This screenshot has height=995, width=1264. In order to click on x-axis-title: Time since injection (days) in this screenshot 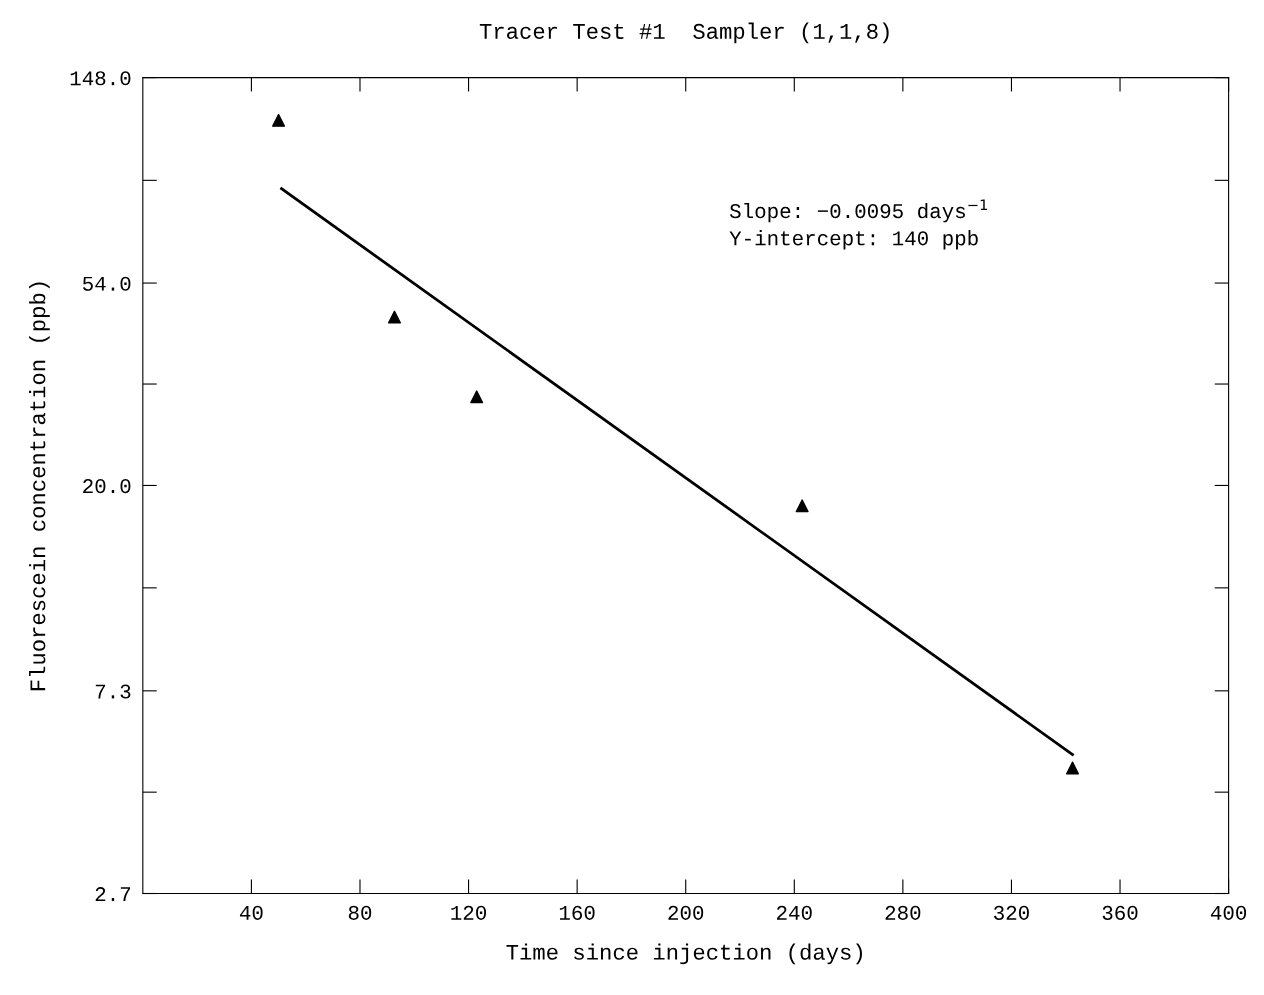, I will do `click(684, 954)`.